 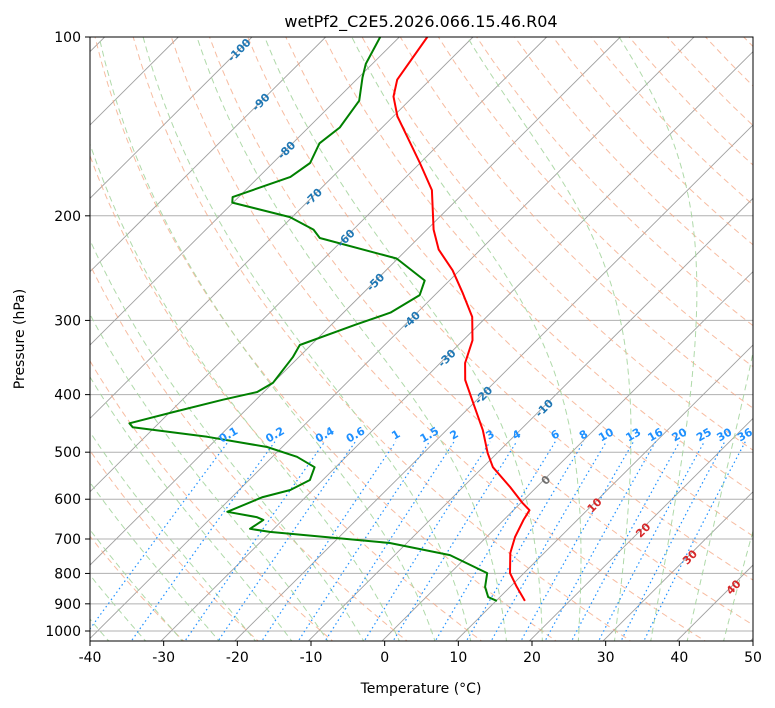 I want to click on mixing-ratio-label: 1.5, so click(x=429, y=434).